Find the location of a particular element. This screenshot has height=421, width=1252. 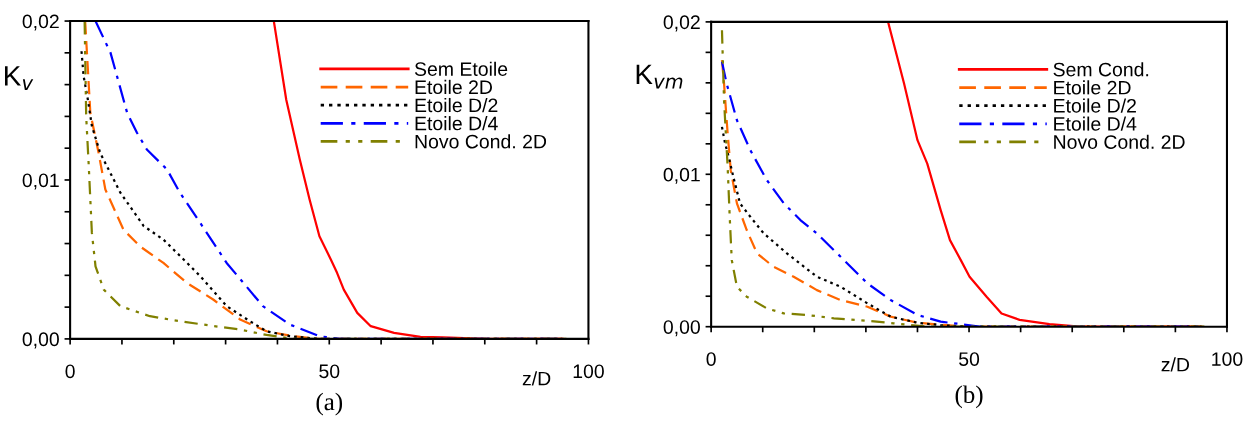

legend-label: Sem Etoile is located at coordinates (461, 68).